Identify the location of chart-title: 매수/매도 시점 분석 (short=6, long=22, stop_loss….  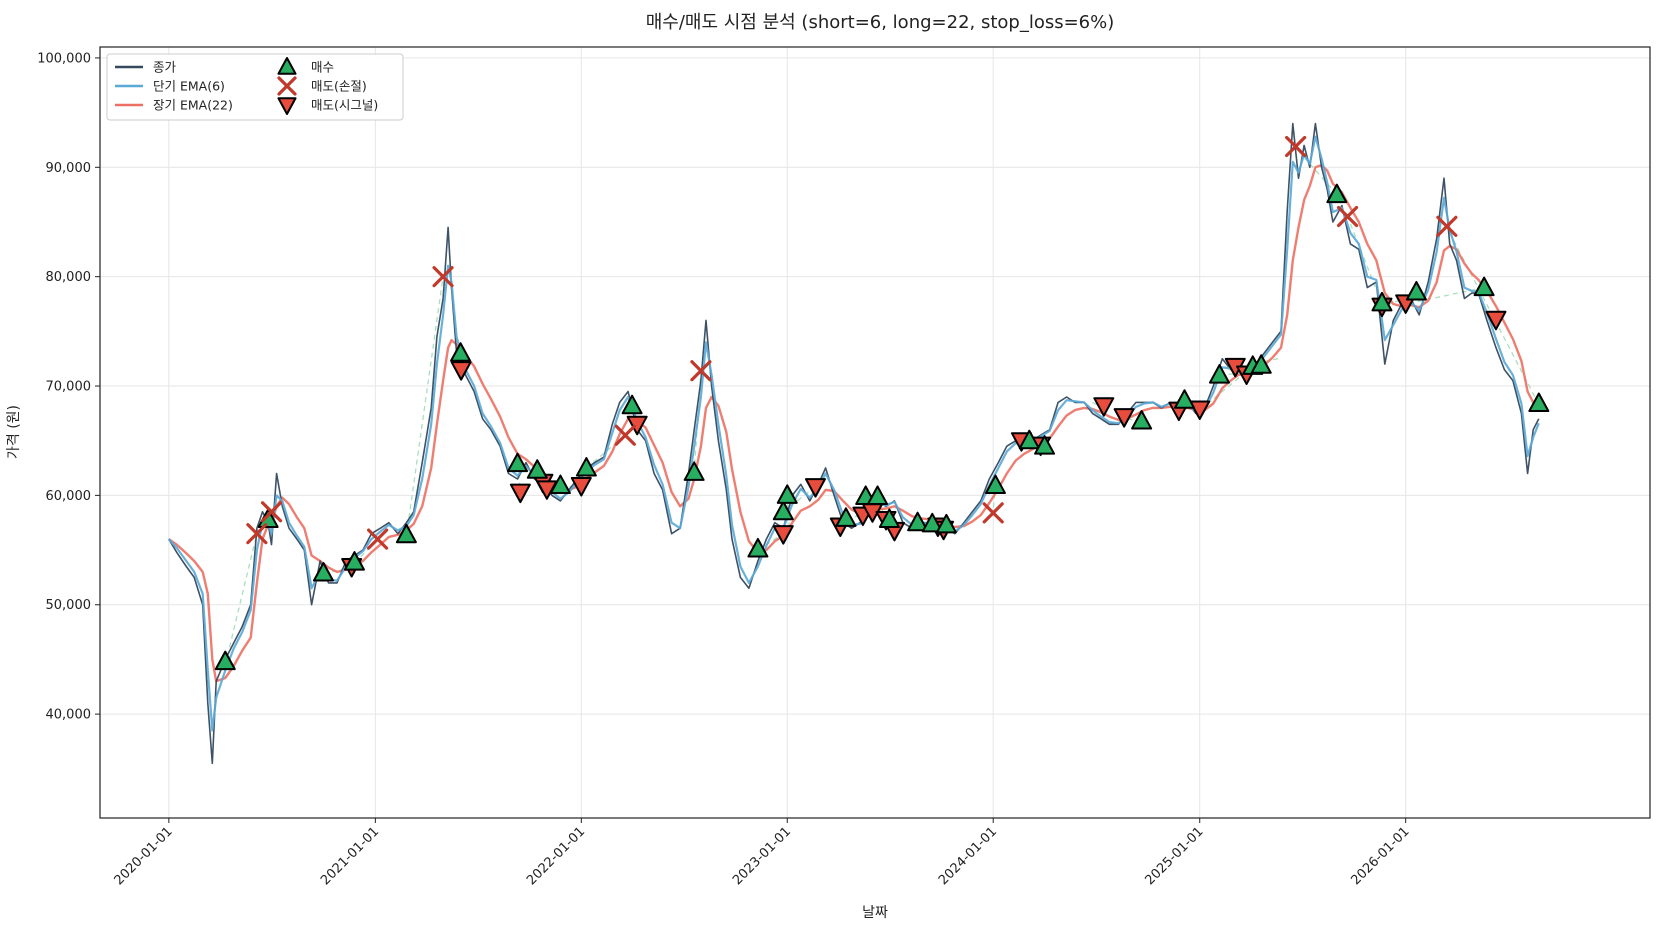
(880, 22).